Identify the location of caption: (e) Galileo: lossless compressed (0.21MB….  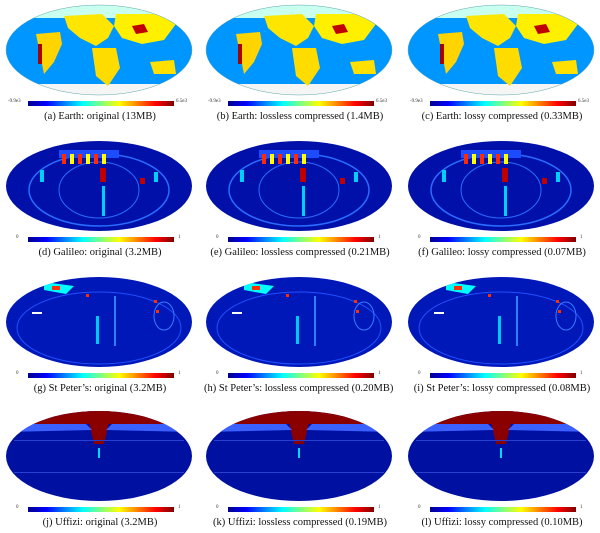
(300, 252).